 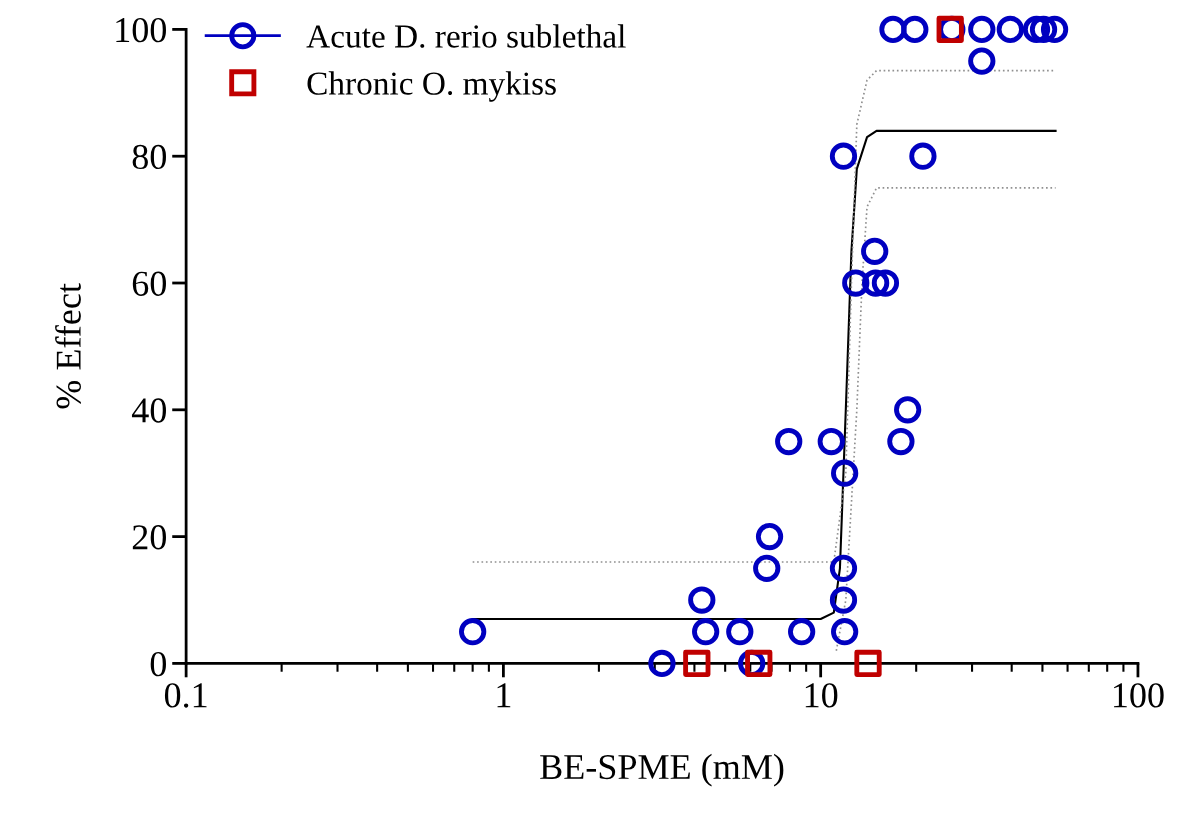 I want to click on y-axis-title: % Effect, so click(x=68, y=346).